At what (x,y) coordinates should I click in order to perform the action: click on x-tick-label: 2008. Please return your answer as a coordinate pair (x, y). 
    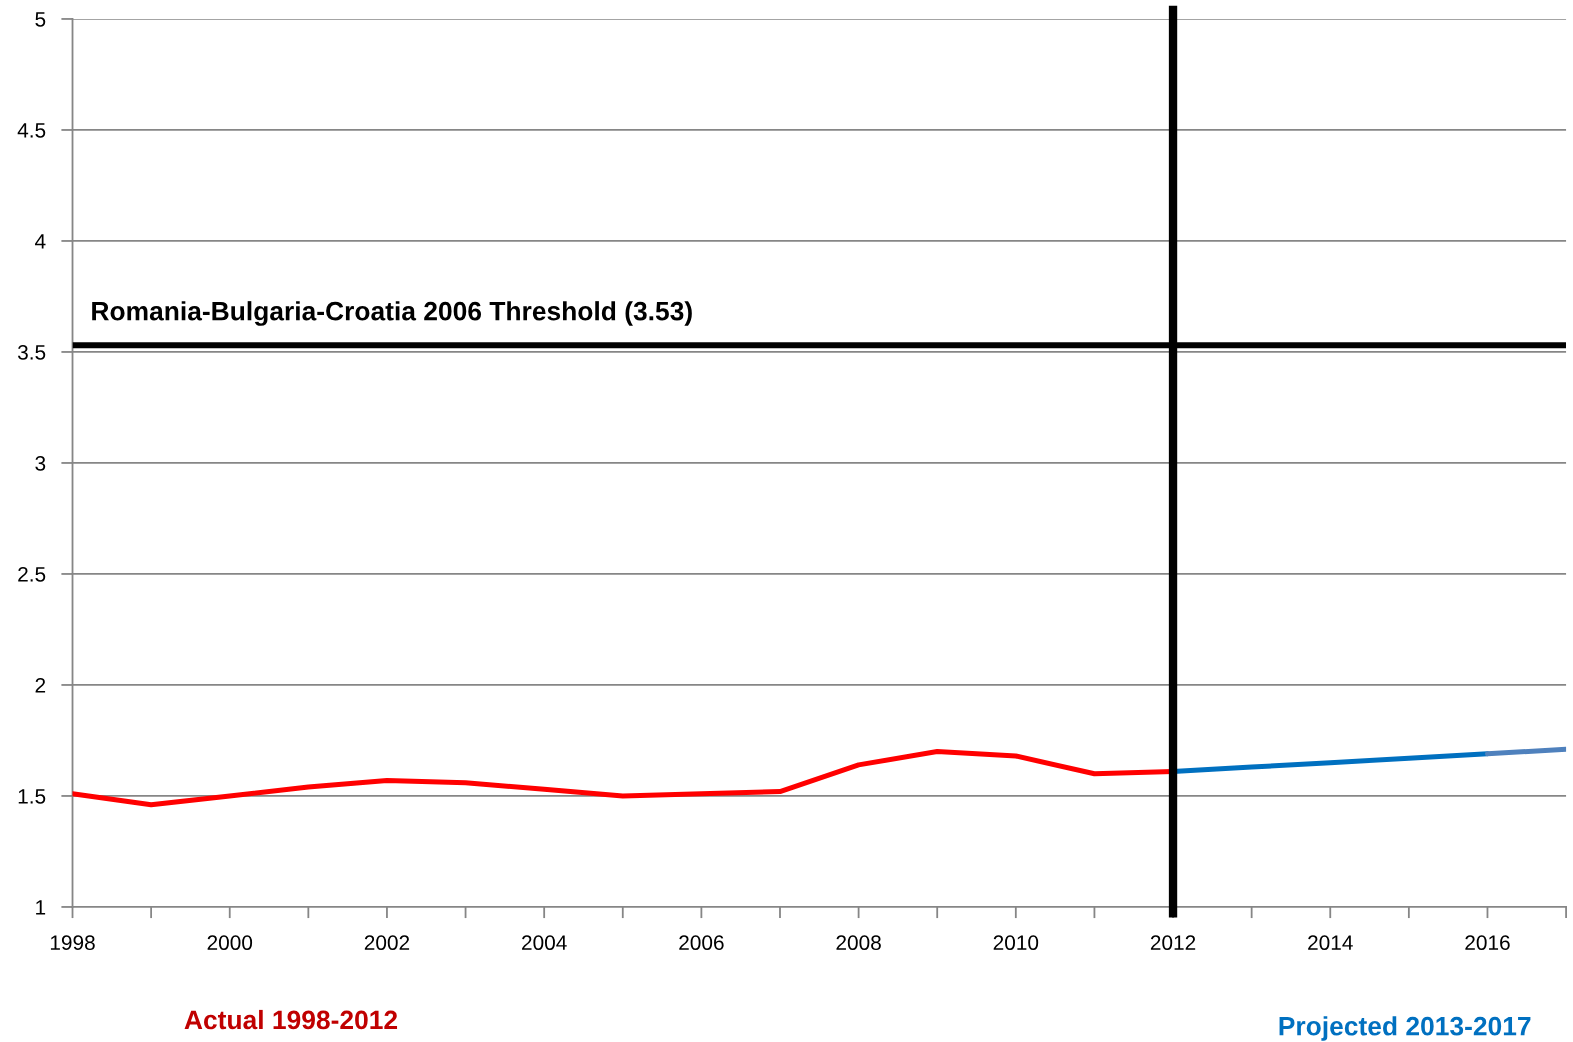
    Looking at the image, I should click on (858, 943).